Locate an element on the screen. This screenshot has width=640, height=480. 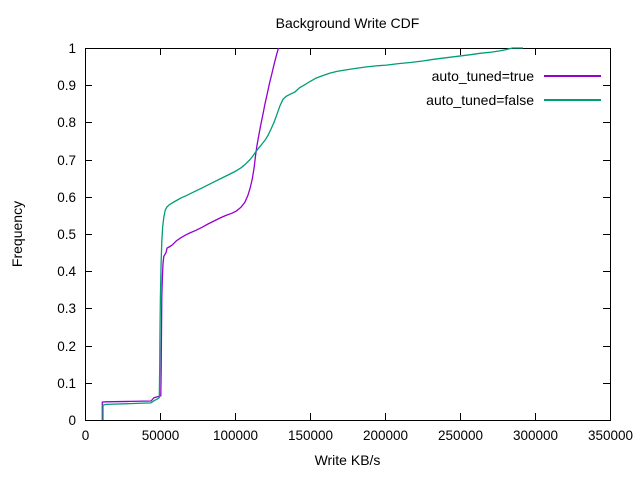
y-tick-label: 0.2 is located at coordinates (66, 346).